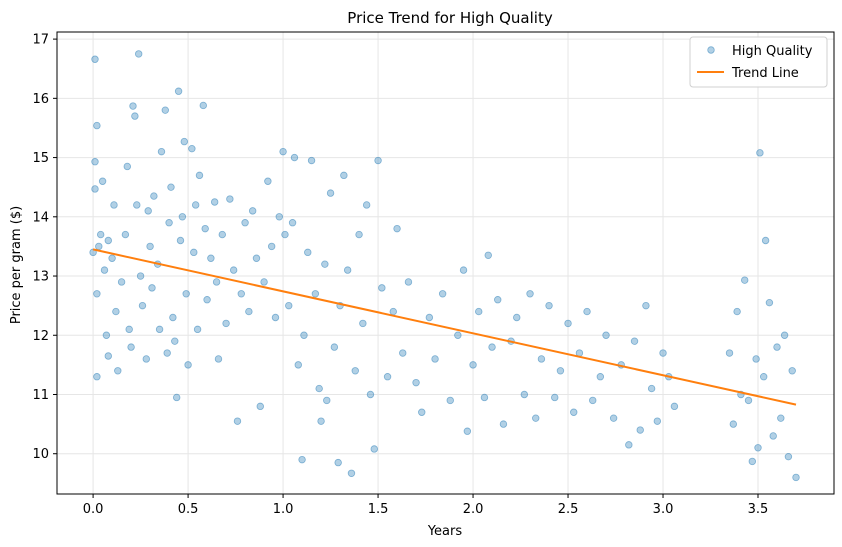  Describe the element at coordinates (426, 505) in the screenshot. I see `x-axis-ticks: 0.0 0.5 1.0 1.5 2.0 2.5 3.0 3.5` at that location.